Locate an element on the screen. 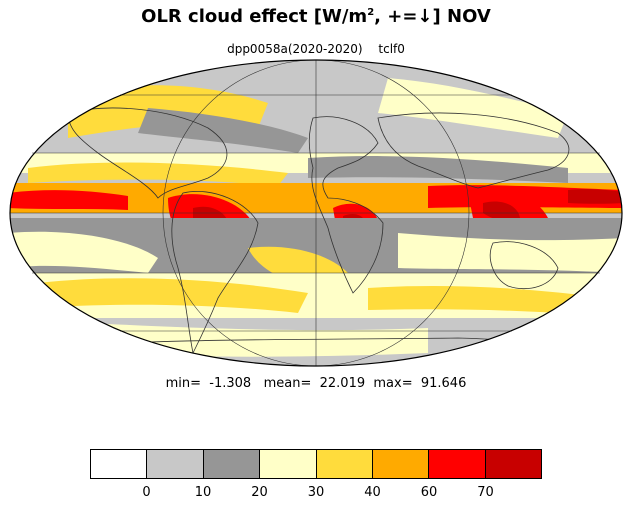 The width and height of the screenshot is (632, 506). australia-coast is located at coordinates (524, 265).